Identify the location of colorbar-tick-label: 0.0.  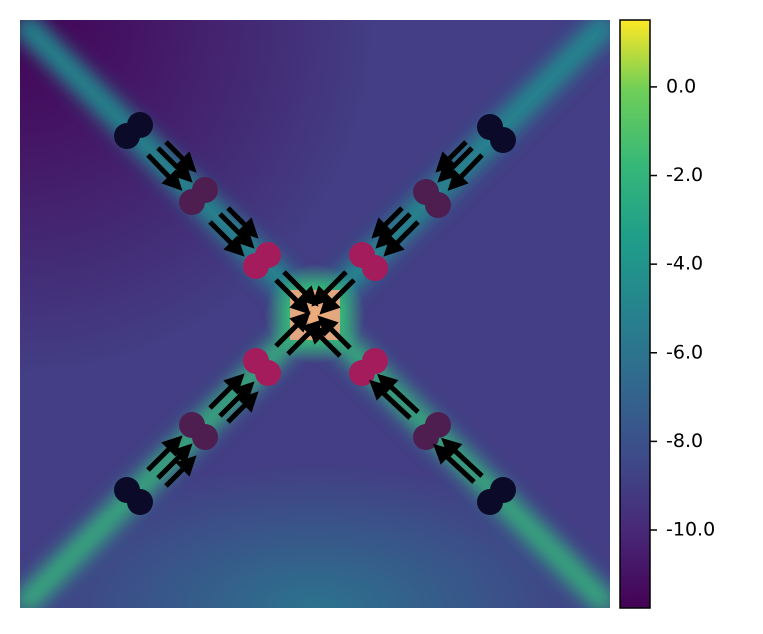
(681, 86).